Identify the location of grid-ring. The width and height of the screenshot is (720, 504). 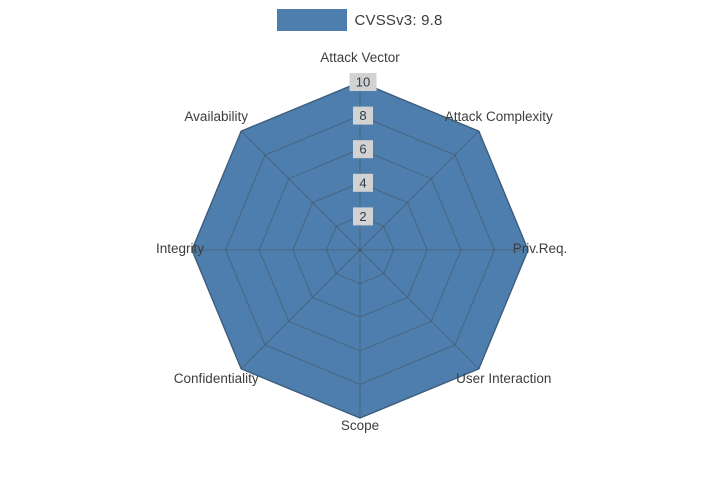
(360, 250).